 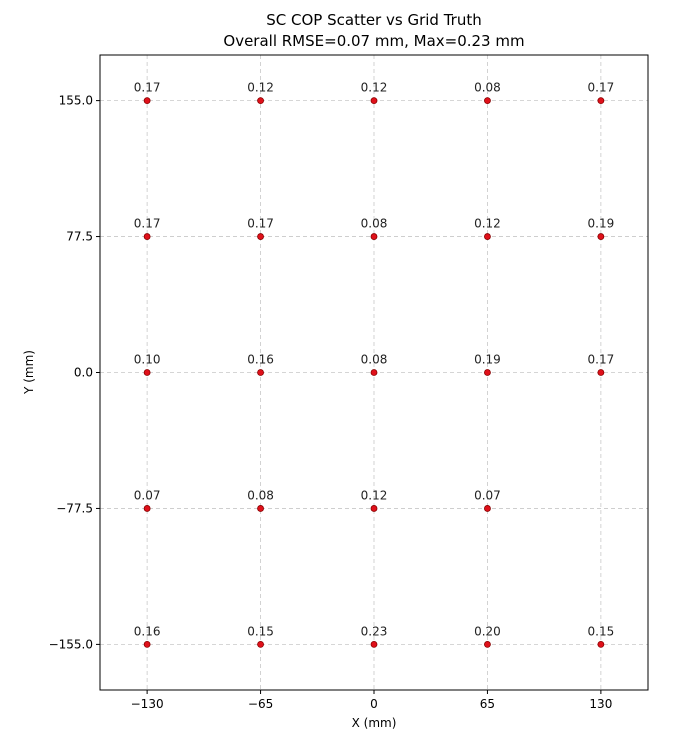 I want to click on x-tick-label: 65, so click(x=487, y=704).